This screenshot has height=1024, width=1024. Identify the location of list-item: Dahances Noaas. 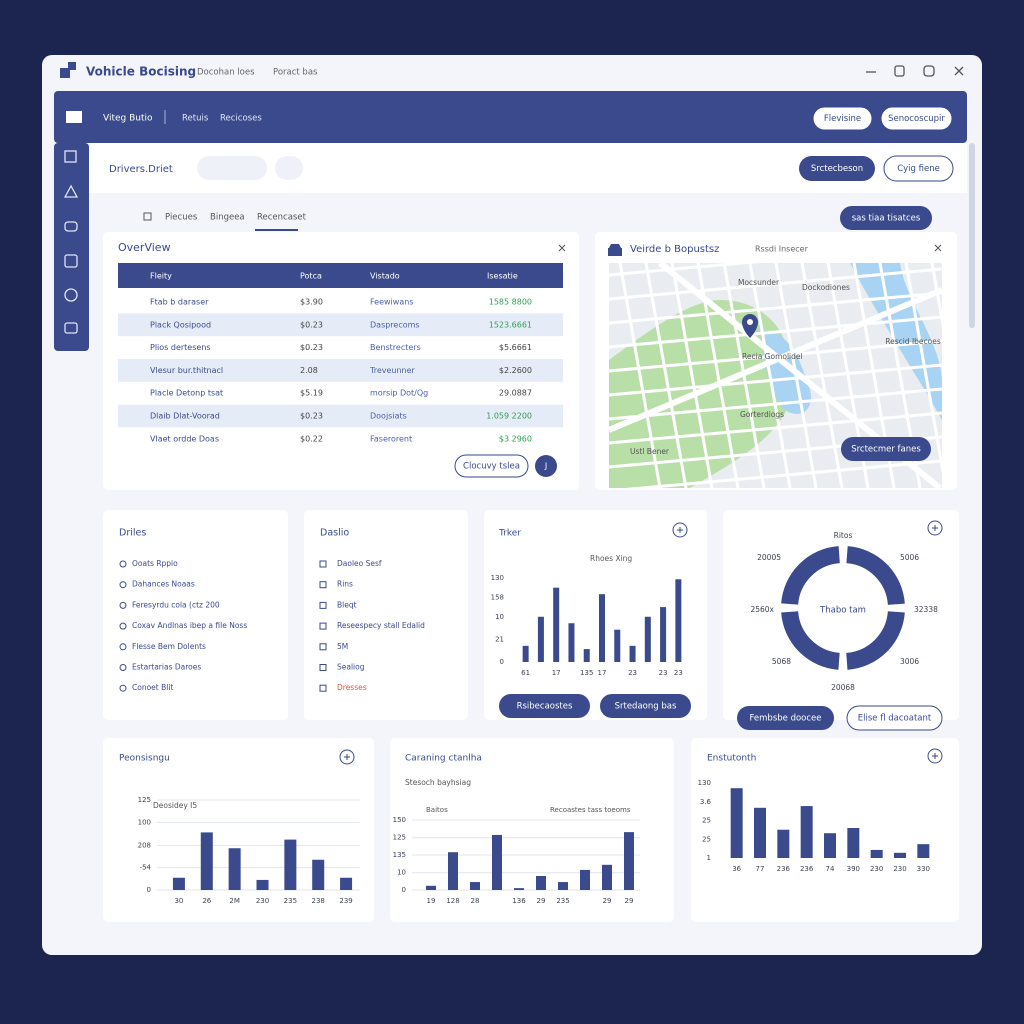
(163, 584).